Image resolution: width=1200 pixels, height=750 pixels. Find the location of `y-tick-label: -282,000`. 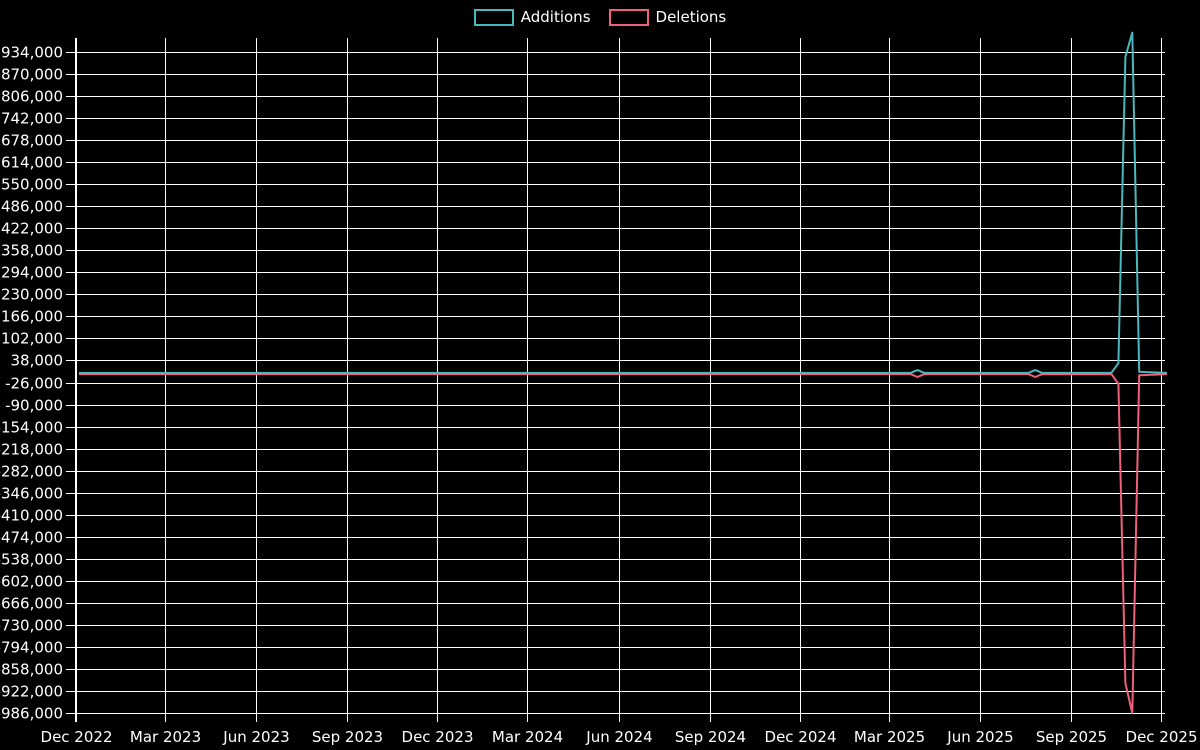

y-tick-label: -282,000 is located at coordinates (31, 472).